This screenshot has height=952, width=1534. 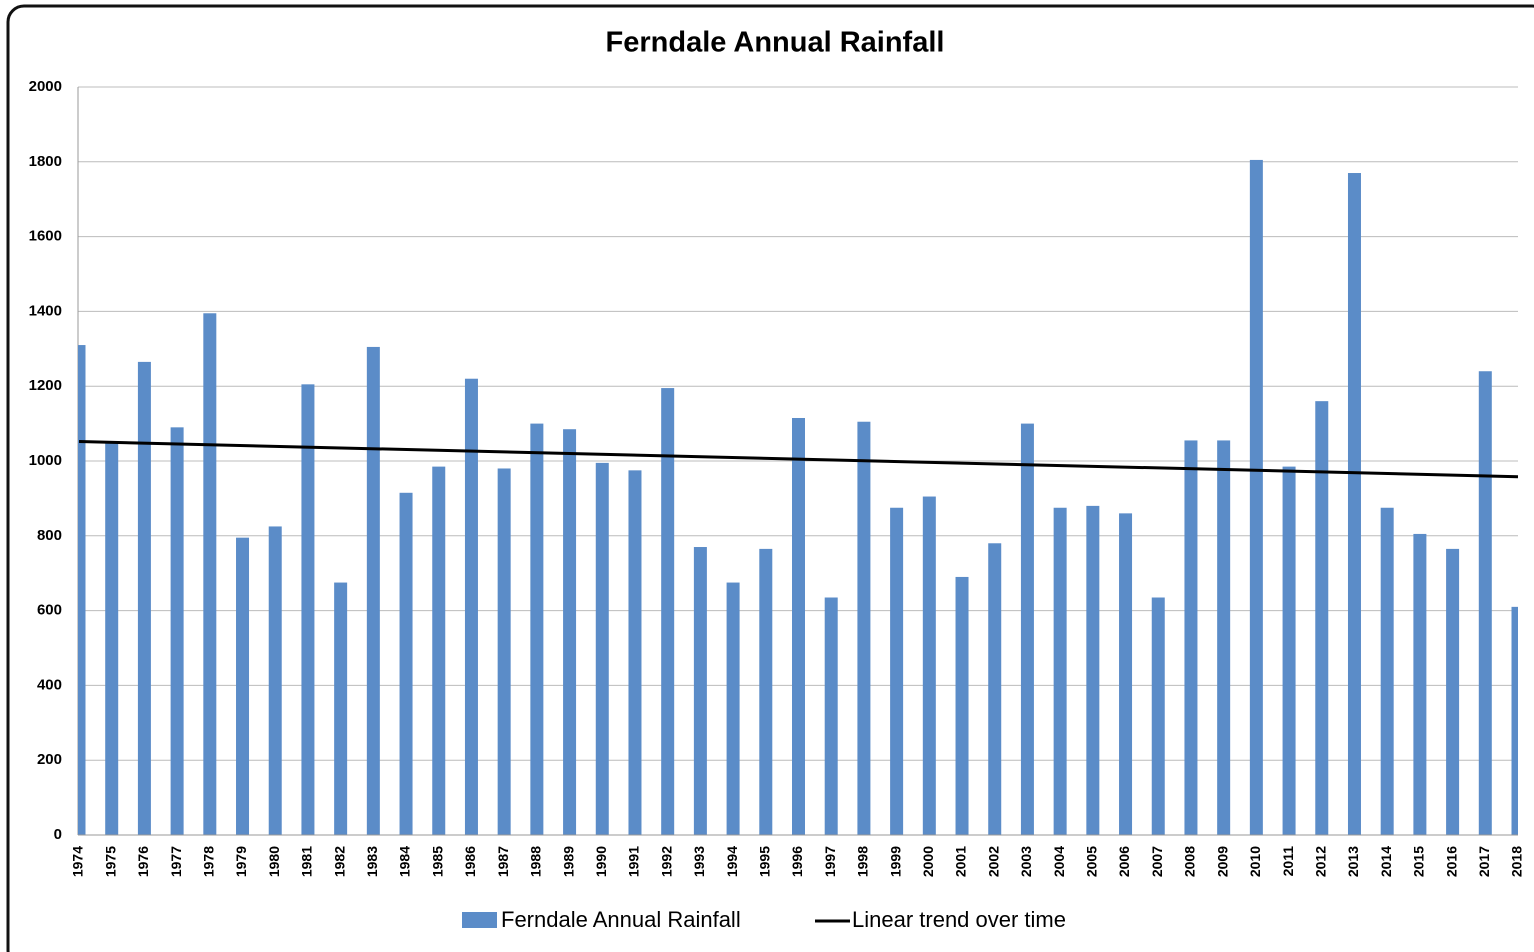 What do you see at coordinates (1517, 861) in the screenshot?
I see `x-tick-label: 2018` at bounding box center [1517, 861].